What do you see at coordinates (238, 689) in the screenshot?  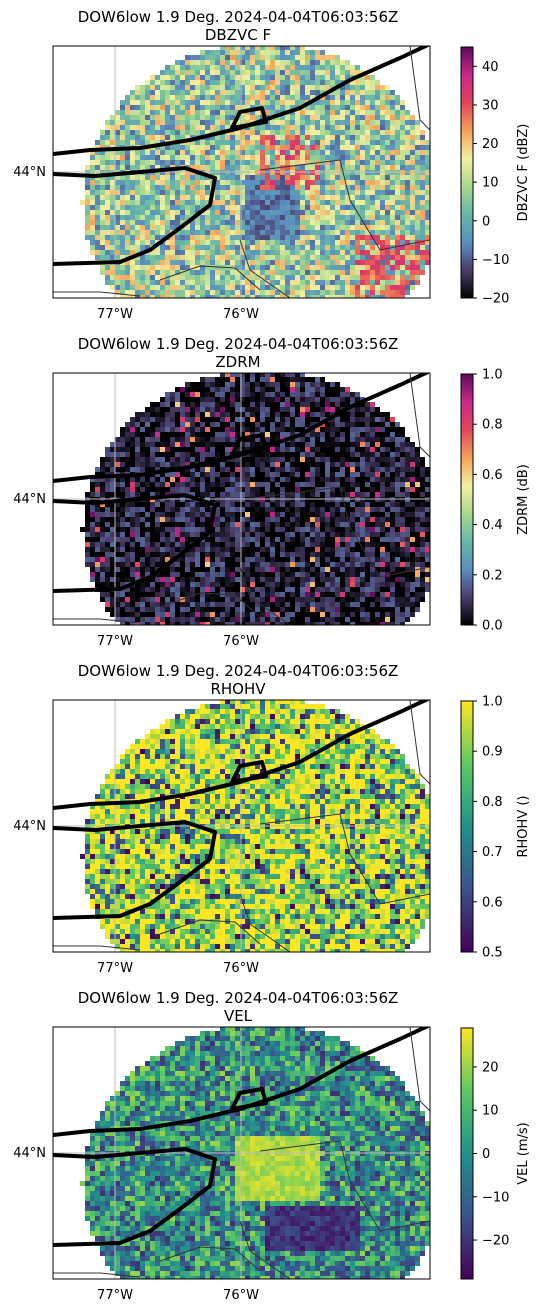 I see `chart-subtitle: RHOHV` at bounding box center [238, 689].